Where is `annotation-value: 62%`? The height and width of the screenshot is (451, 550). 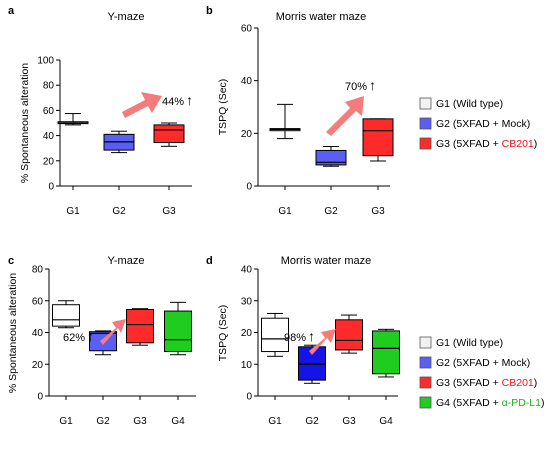 annotation-value: 62% is located at coordinates (74, 338).